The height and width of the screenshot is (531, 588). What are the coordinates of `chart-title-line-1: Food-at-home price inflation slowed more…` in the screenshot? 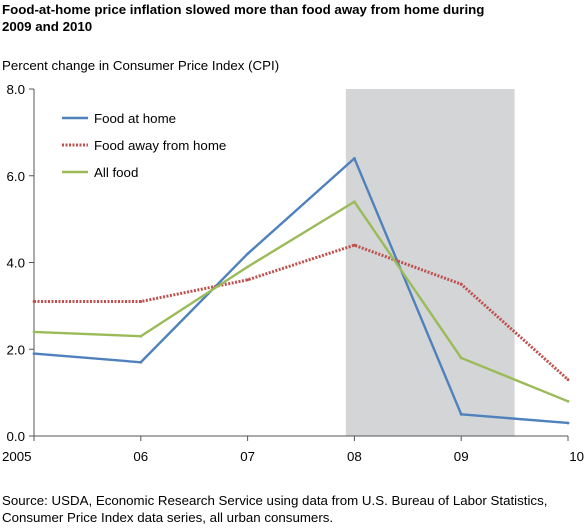 It's located at (243, 9).